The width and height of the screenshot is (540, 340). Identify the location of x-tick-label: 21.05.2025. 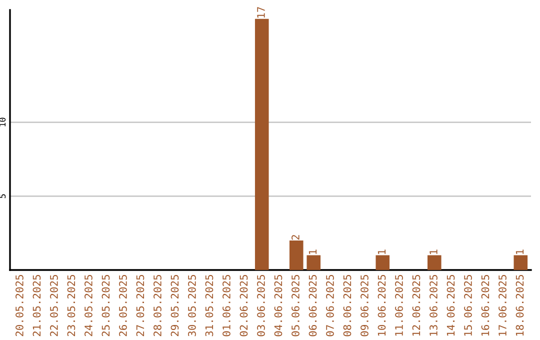
(36, 305).